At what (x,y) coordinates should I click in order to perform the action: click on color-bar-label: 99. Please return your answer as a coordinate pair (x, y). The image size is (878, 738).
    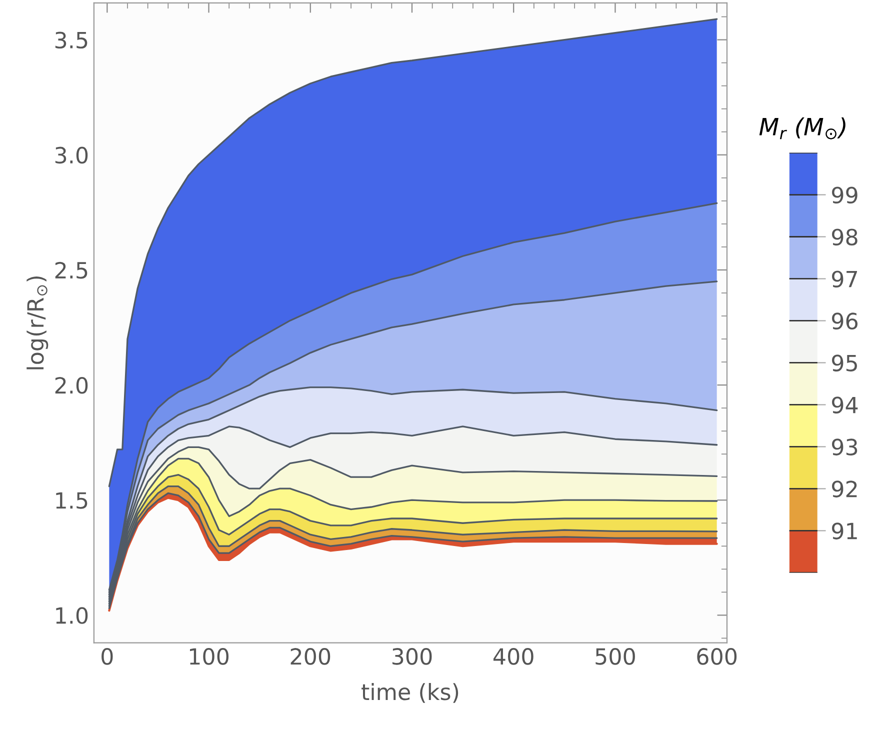
    Looking at the image, I should click on (845, 195).